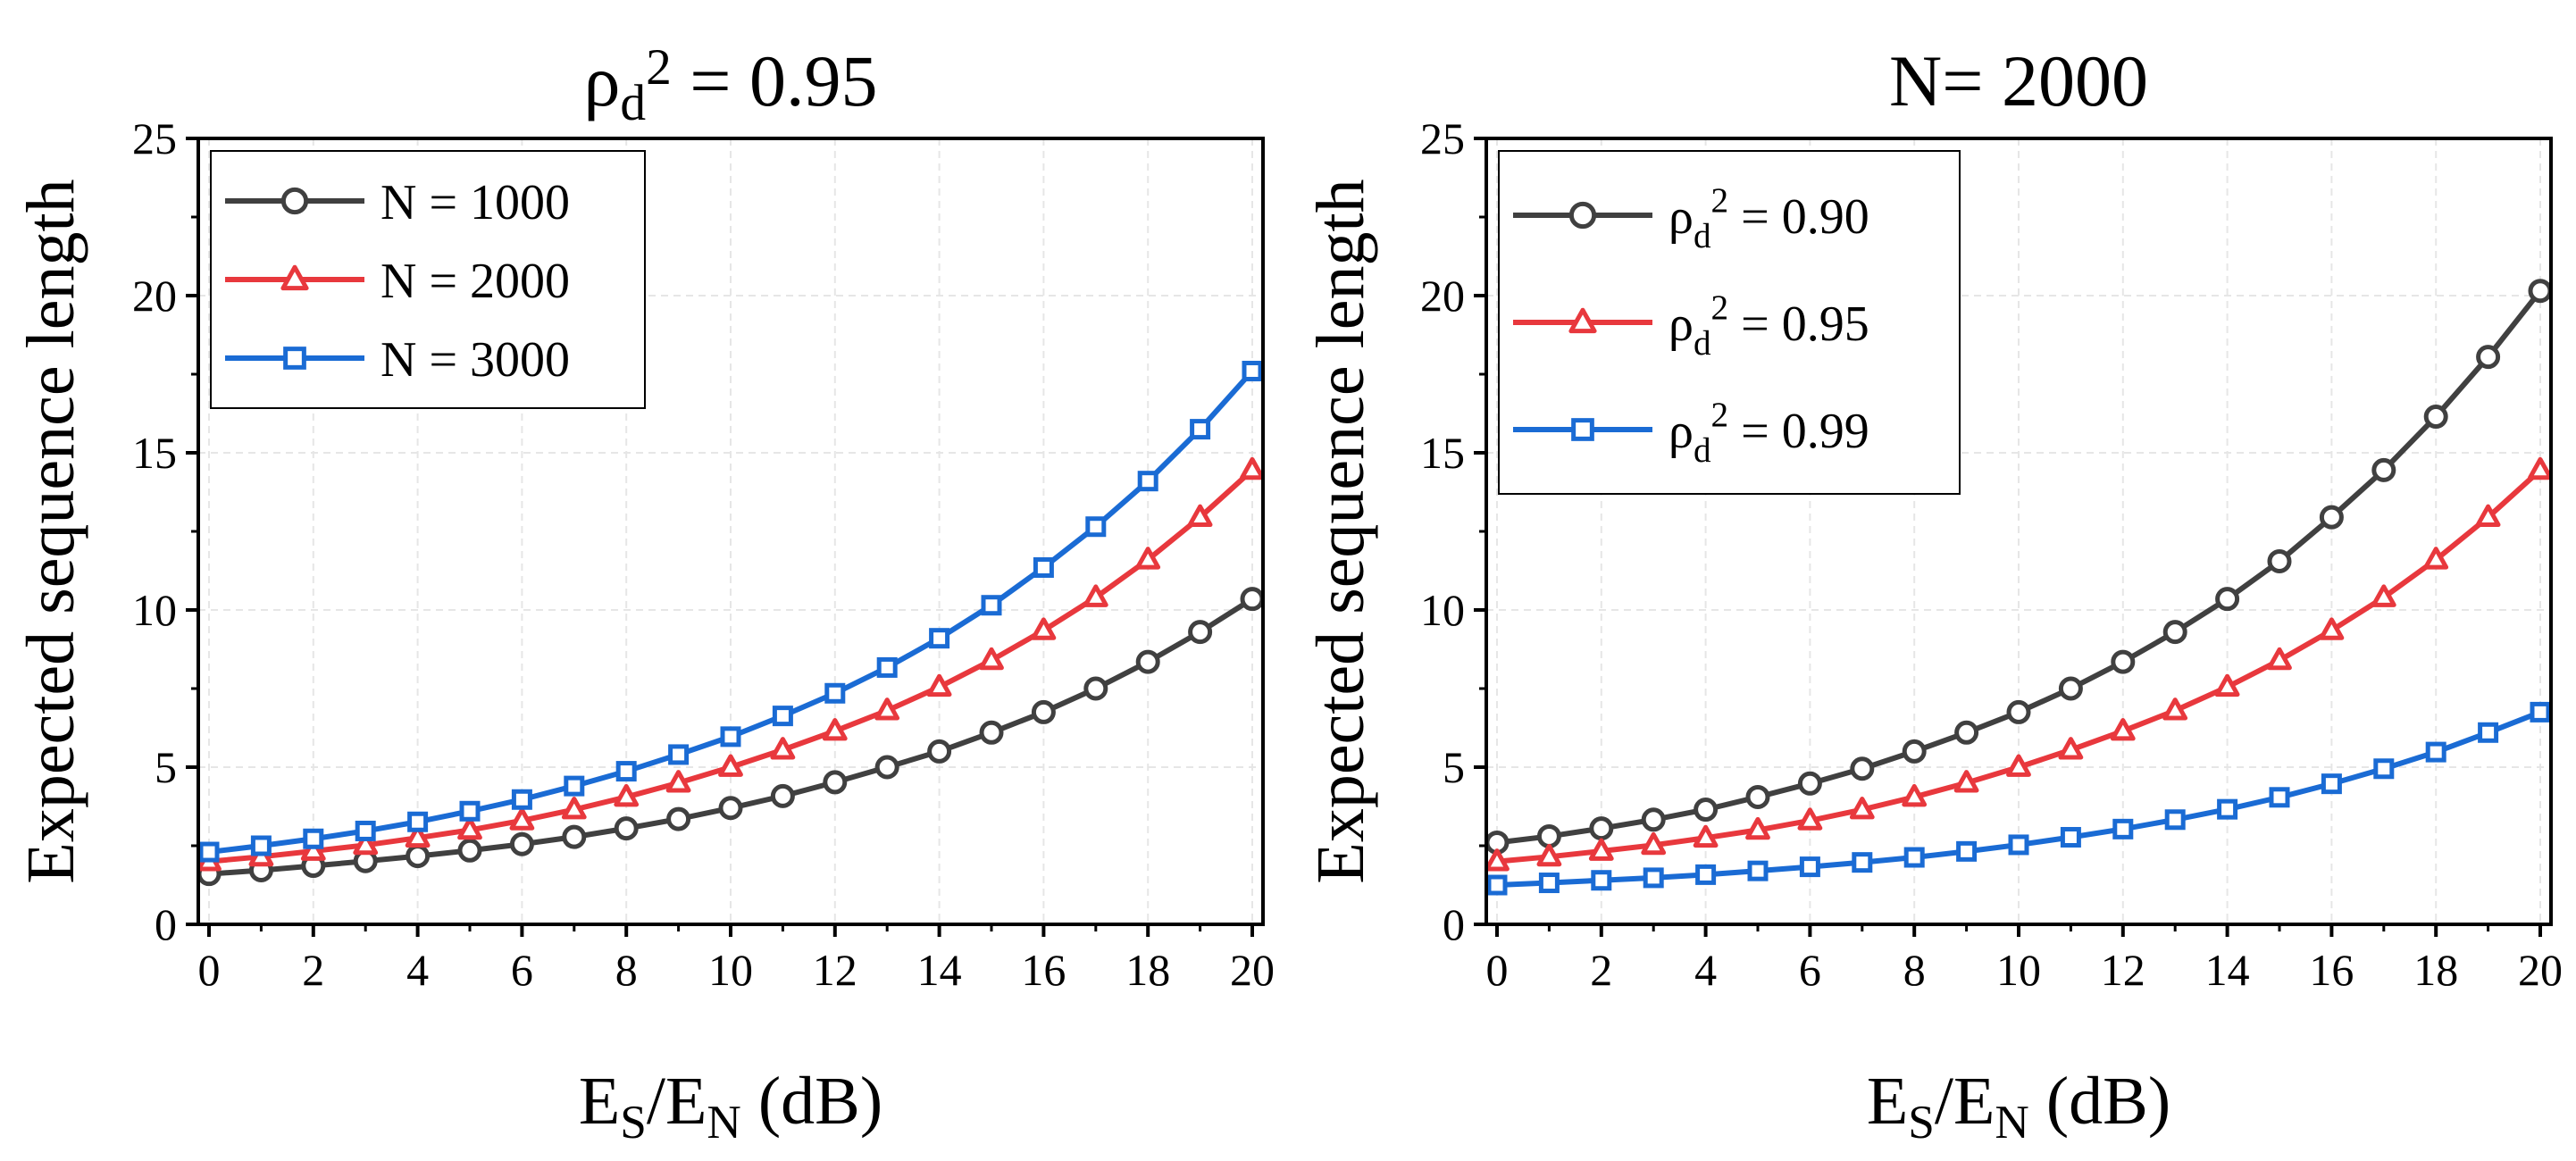 The width and height of the screenshot is (2576, 1161). What do you see at coordinates (2436, 970) in the screenshot?
I see `x-tick-label: 18` at bounding box center [2436, 970].